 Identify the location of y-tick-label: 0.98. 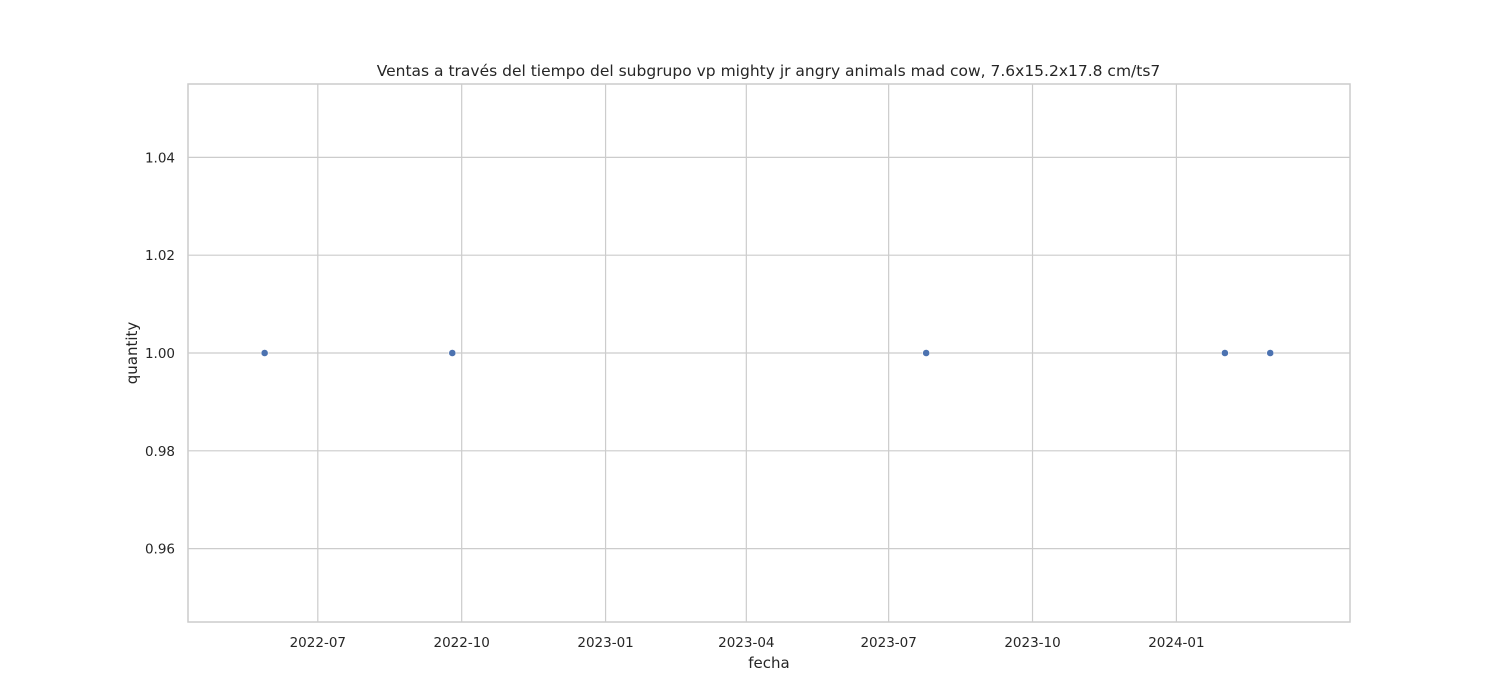
(160, 452).